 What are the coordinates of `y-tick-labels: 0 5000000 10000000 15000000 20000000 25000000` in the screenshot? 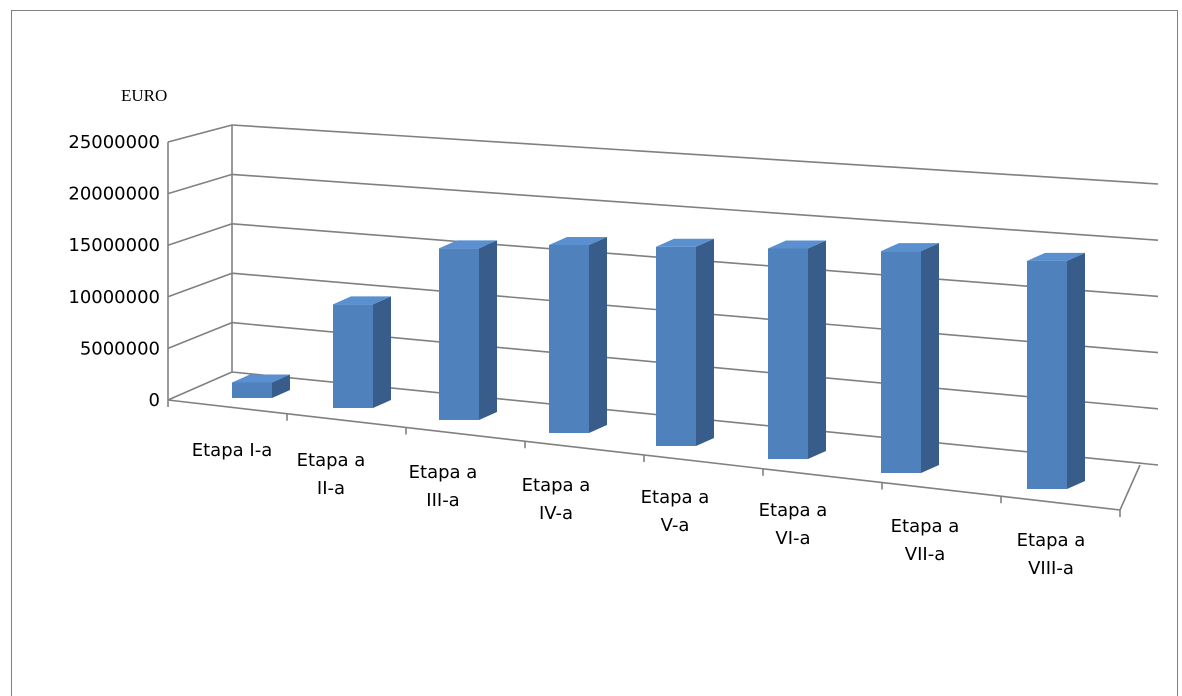 It's located at (114, 271).